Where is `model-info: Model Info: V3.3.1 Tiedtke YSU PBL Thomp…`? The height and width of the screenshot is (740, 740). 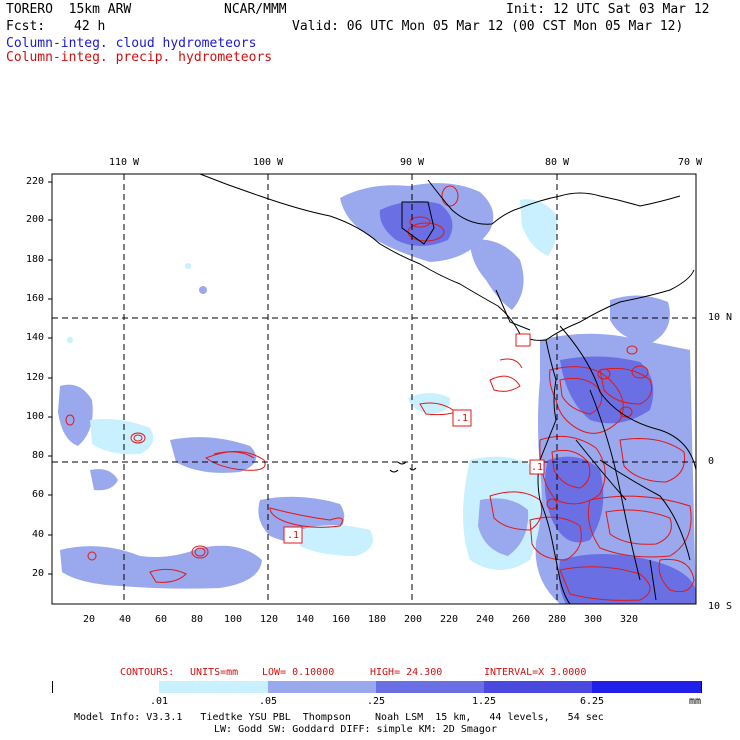 model-info: Model Info: V3.3.1 Tiedtke YSU PBL Thomp… is located at coordinates (339, 717).